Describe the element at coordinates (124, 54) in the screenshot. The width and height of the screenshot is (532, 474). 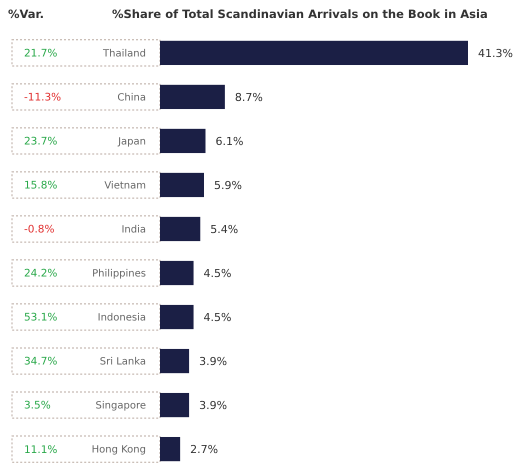
I see `y-tick-label: Thailand` at that location.